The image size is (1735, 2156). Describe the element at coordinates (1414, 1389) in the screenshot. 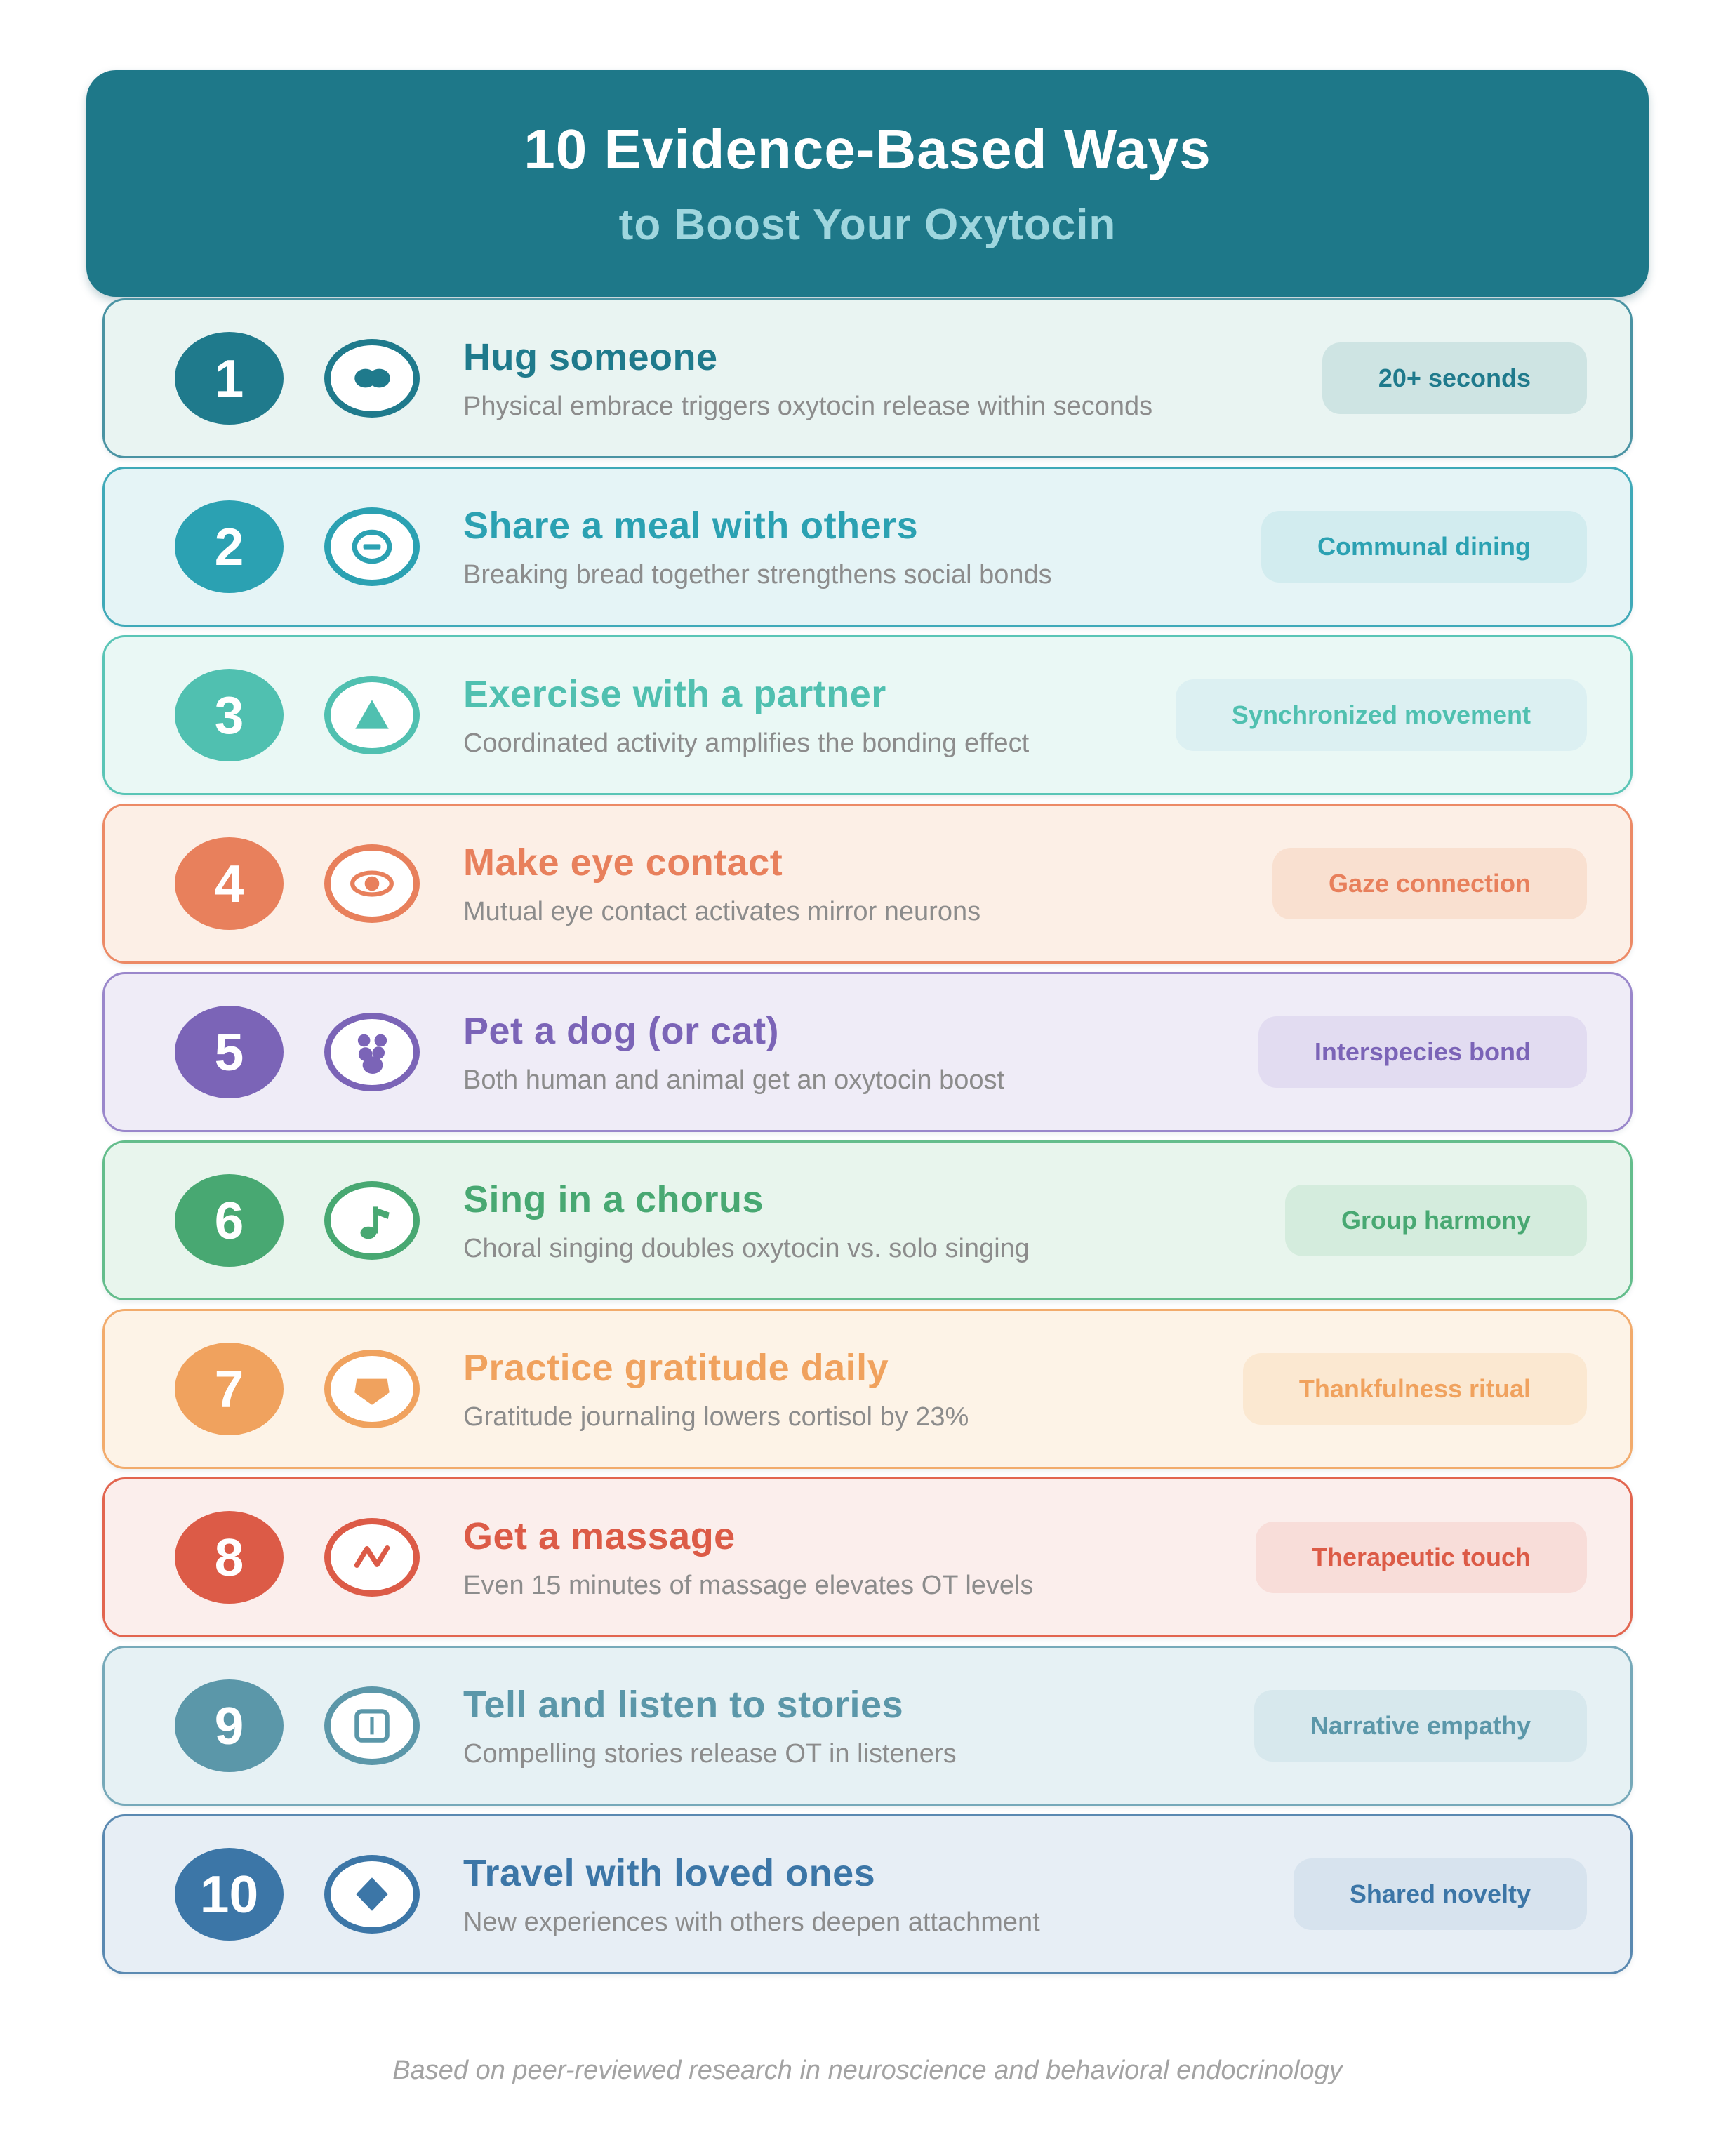

I see `item-badge: Thankfulness ritual` at that location.